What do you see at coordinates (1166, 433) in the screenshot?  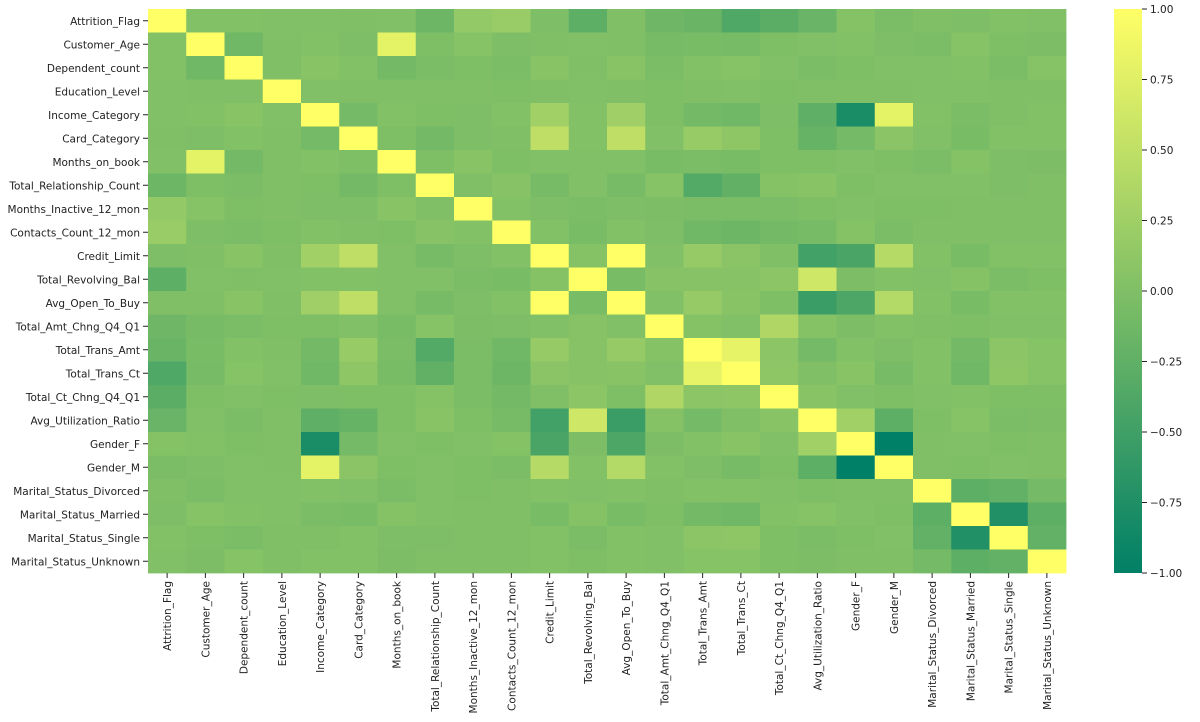 I see `colorbar-tick-label: −0.50` at bounding box center [1166, 433].